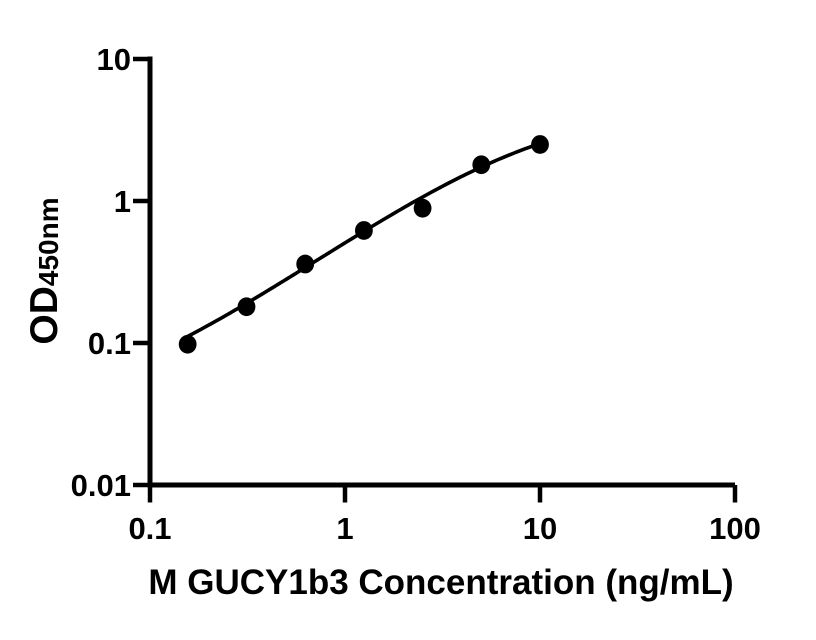  I want to click on y-tick-label: 10, so click(114, 59).